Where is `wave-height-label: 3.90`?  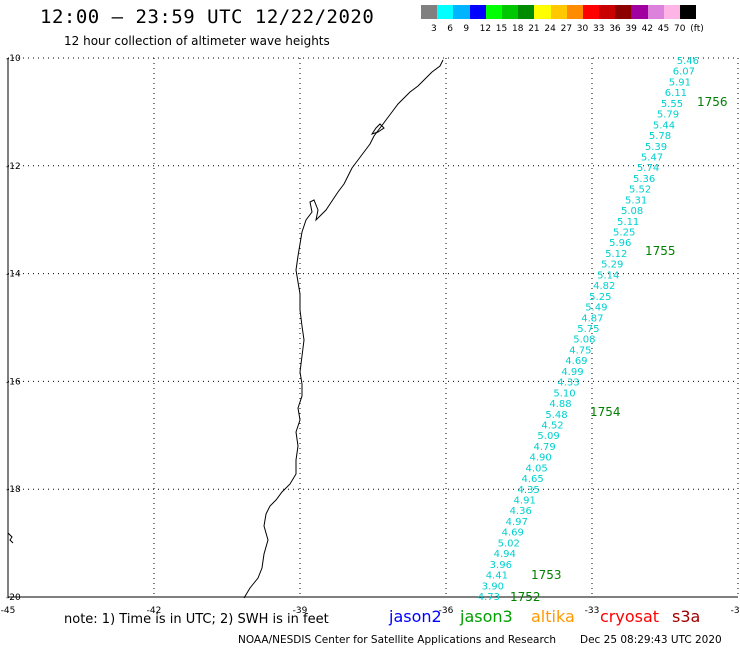
wave-height-label: 3.90 is located at coordinates (493, 586).